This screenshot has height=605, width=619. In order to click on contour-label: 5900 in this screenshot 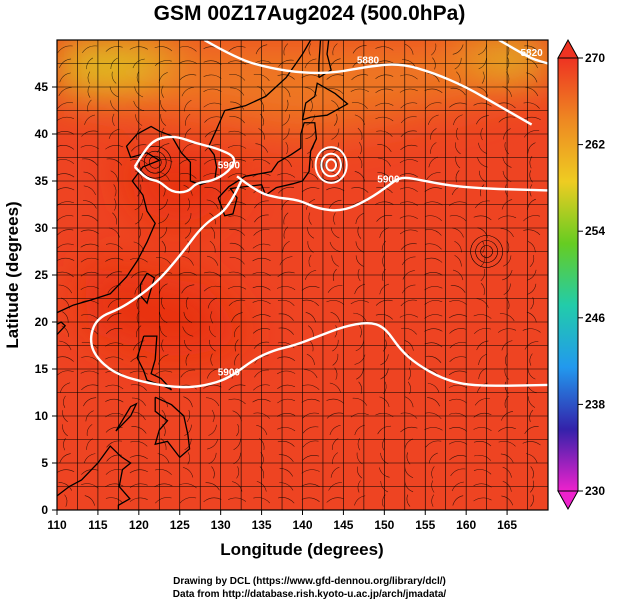, I will do `click(229, 166)`.